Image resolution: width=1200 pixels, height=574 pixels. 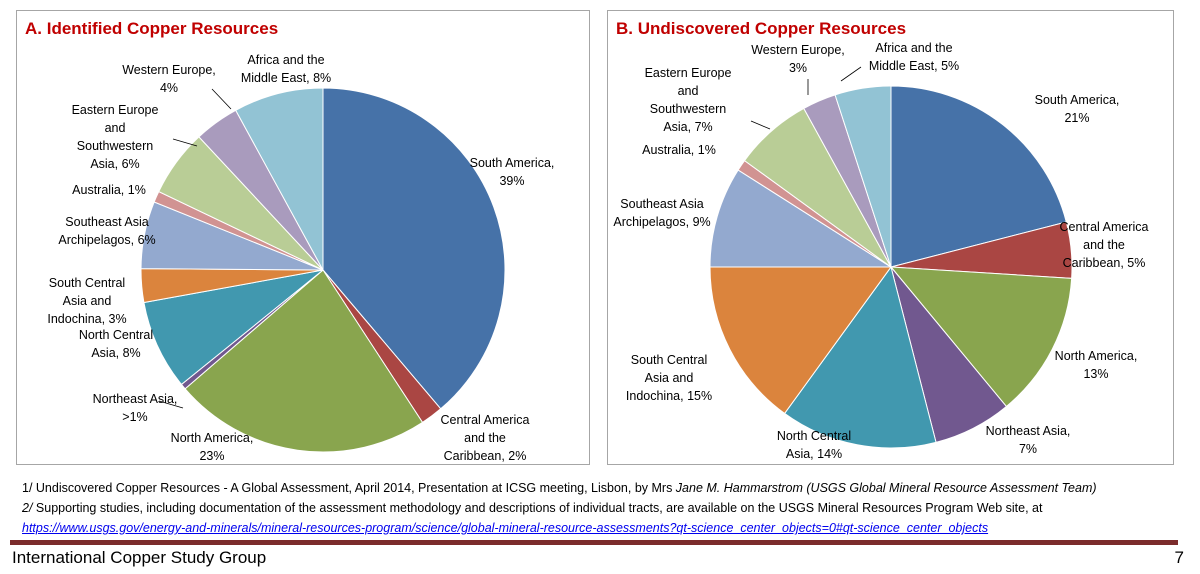 What do you see at coordinates (286, 78) in the screenshot?
I see `data-label-line: Middle East, 8%` at bounding box center [286, 78].